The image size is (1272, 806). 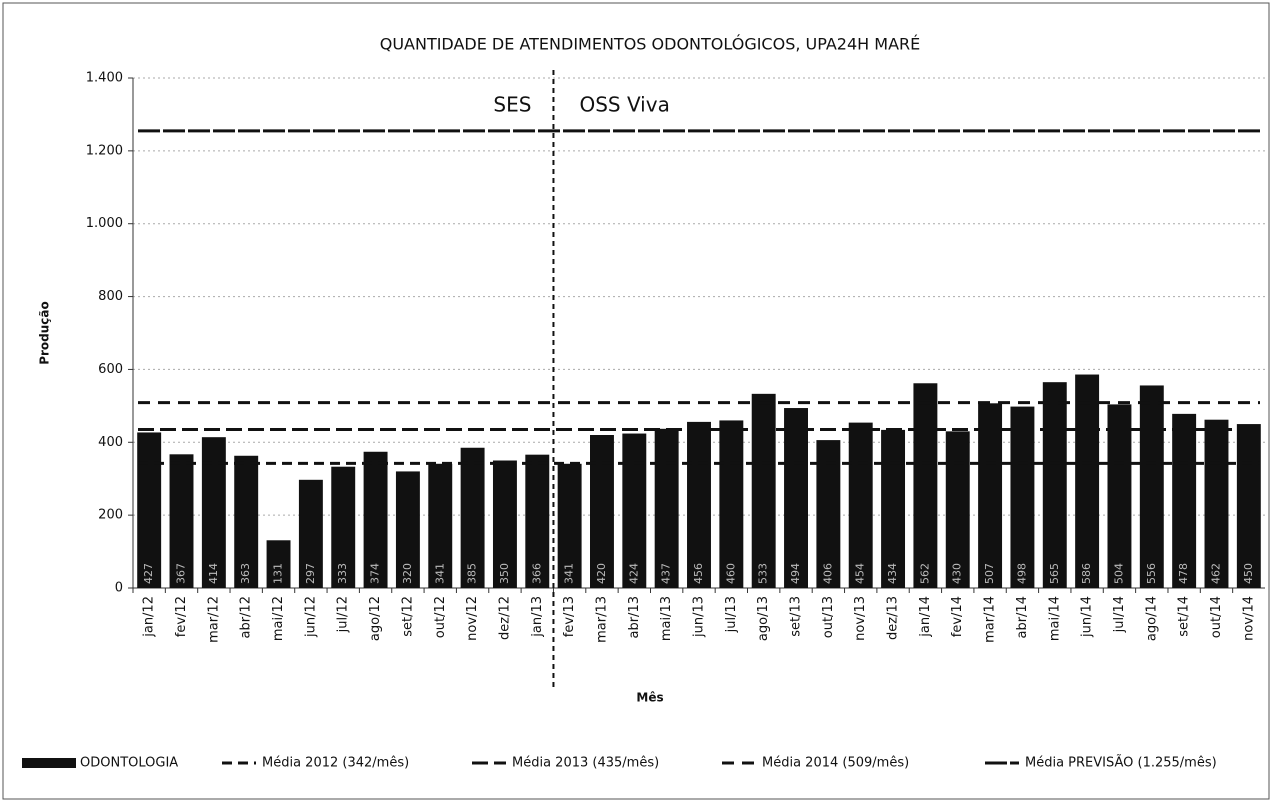 I want to click on x-tick-label: ago/13, so click(x=763, y=618).